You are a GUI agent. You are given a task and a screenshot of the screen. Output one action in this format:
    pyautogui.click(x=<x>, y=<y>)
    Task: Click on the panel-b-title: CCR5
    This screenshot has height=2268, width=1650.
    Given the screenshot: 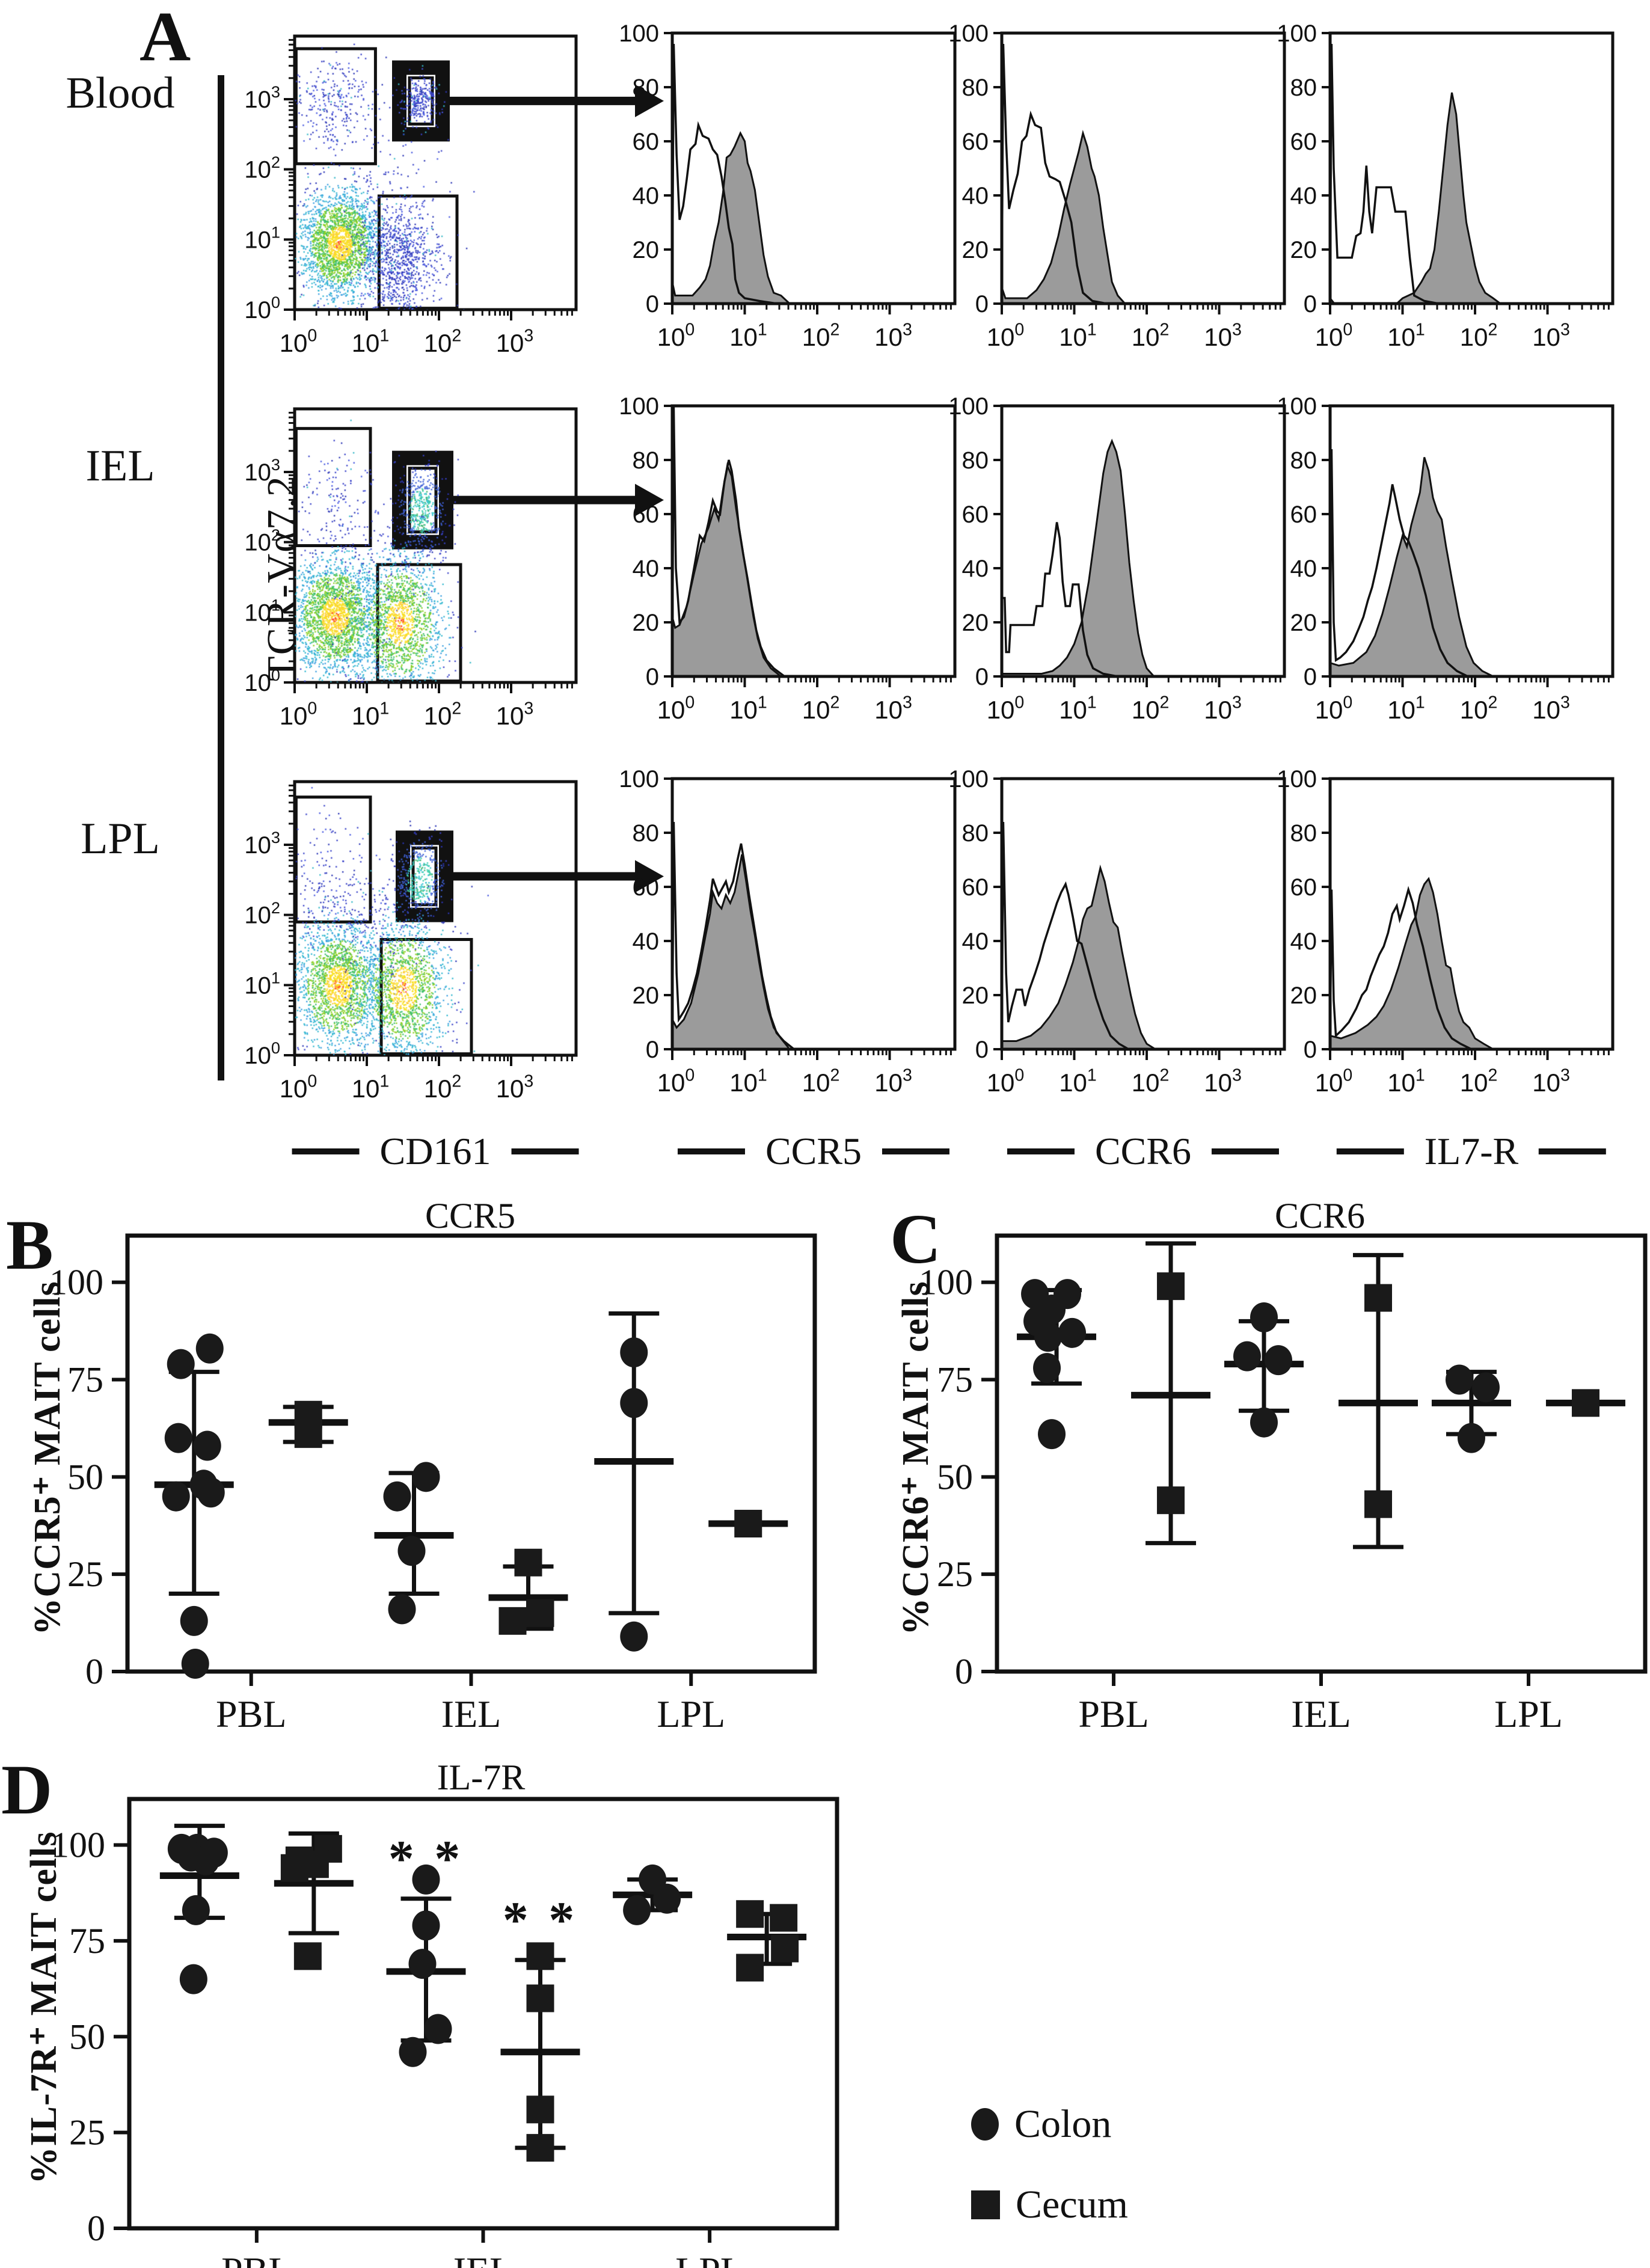 What is the action you would take?
    pyautogui.click(x=470, y=1216)
    